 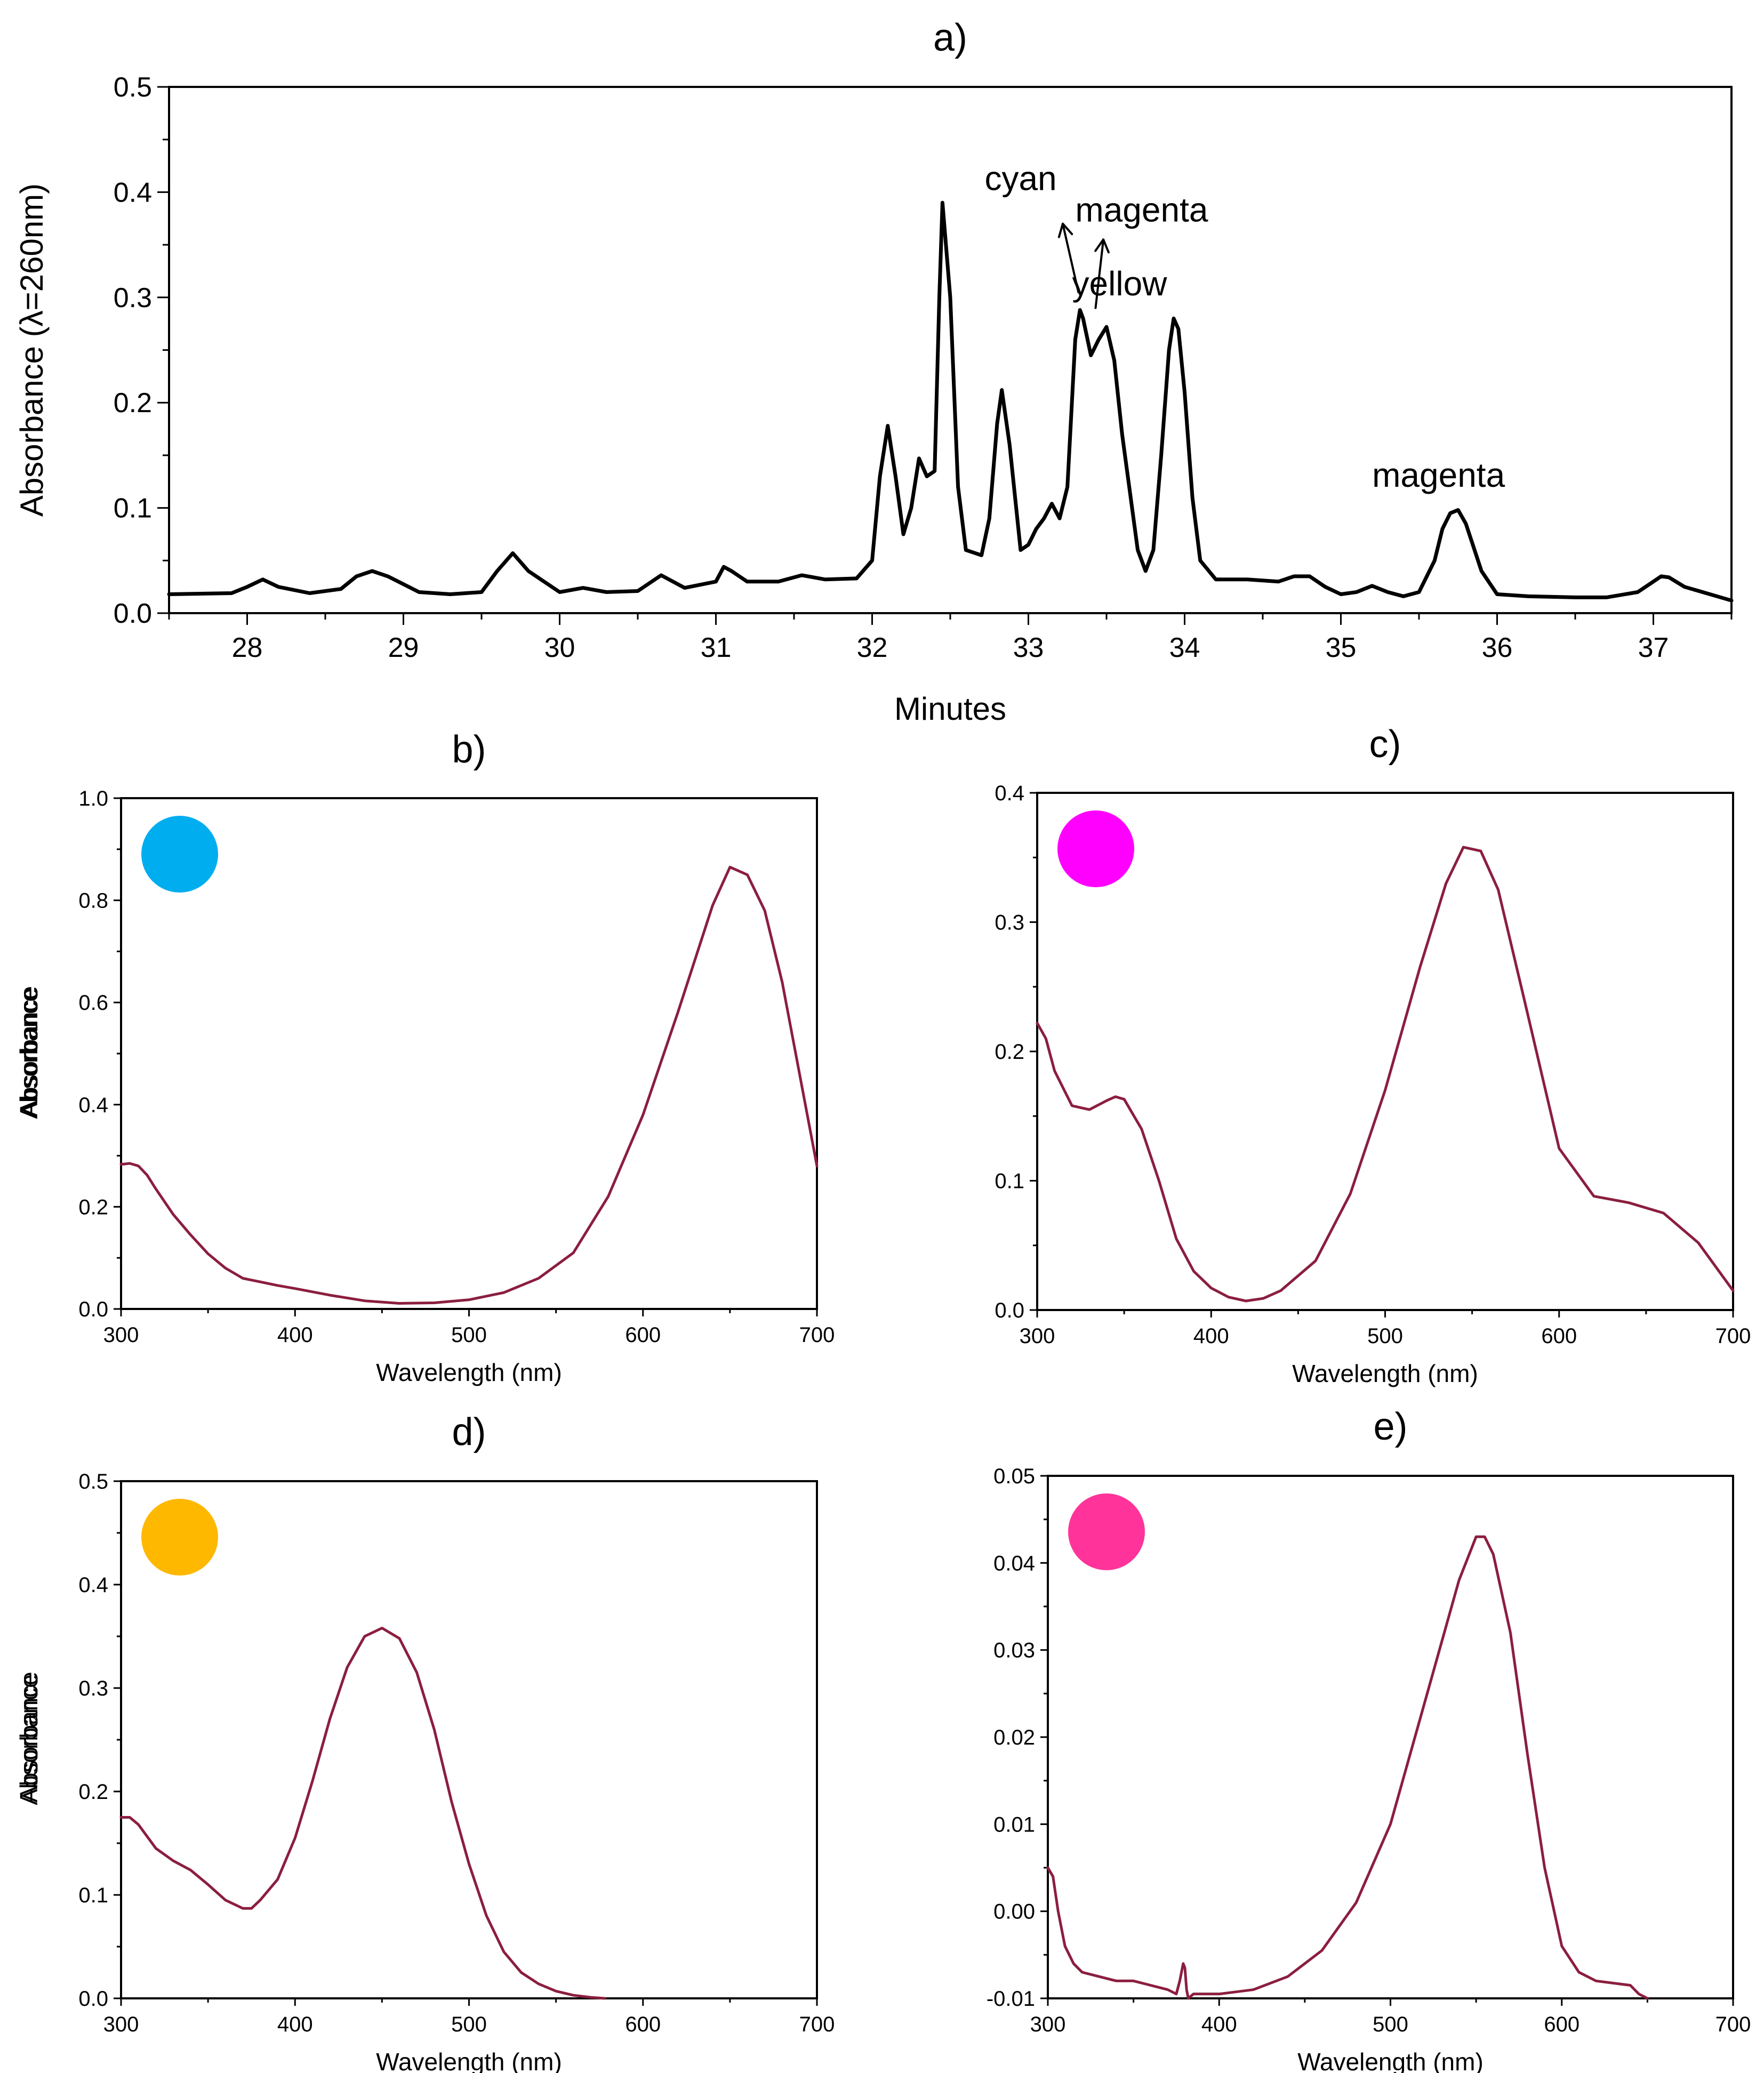 I want to click on x-tick-label: 28, so click(x=247, y=647).